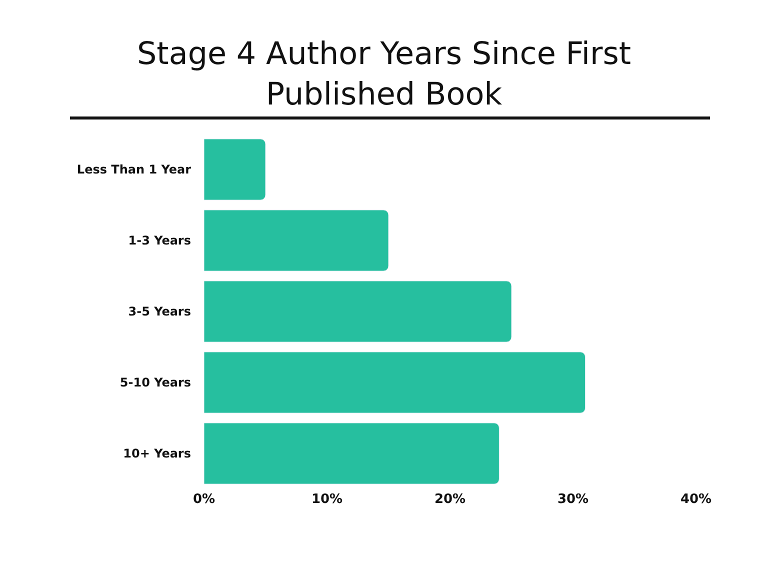 This screenshot has width=768, height=576. I want to click on x-tick-label: 0%, so click(204, 499).